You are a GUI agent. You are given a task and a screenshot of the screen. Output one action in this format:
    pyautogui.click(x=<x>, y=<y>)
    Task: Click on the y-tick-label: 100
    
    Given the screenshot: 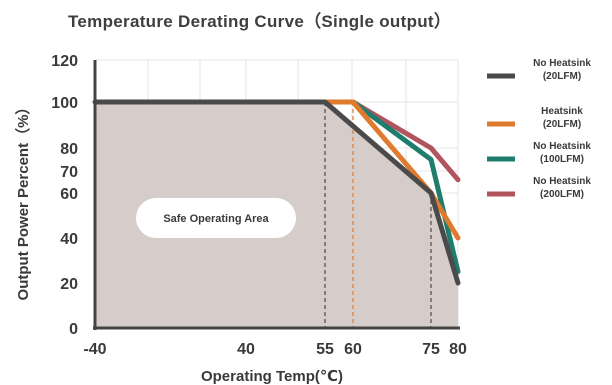 What is the action you would take?
    pyautogui.click(x=64, y=103)
    